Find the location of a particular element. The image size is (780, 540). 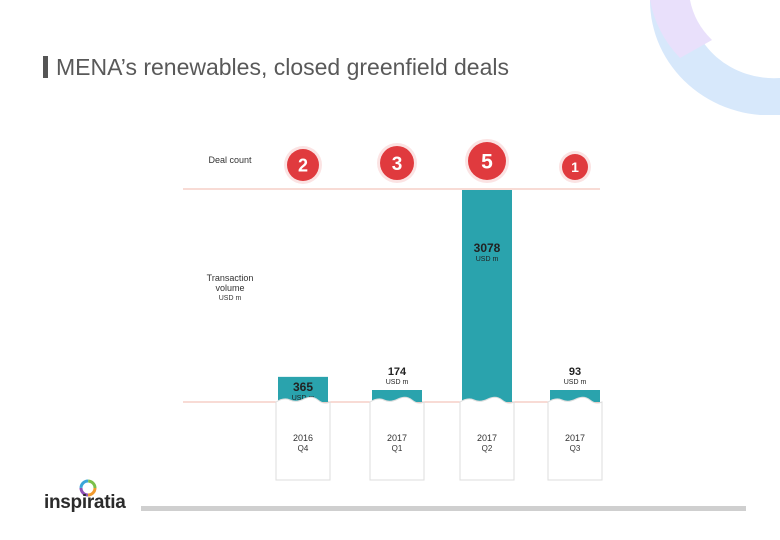

deal-count-value: 3 is located at coordinates (397, 164).